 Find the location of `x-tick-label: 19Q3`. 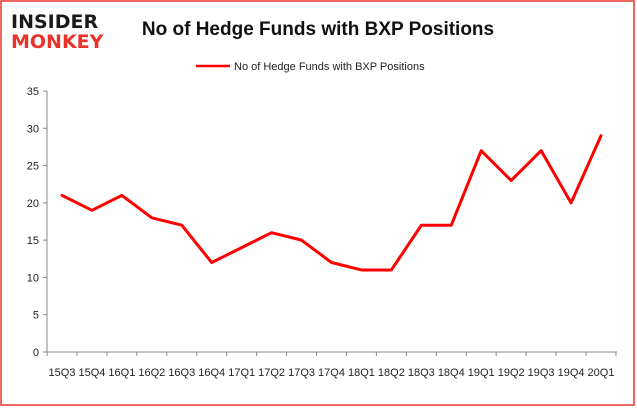

x-tick-label: 19Q3 is located at coordinates (541, 373).